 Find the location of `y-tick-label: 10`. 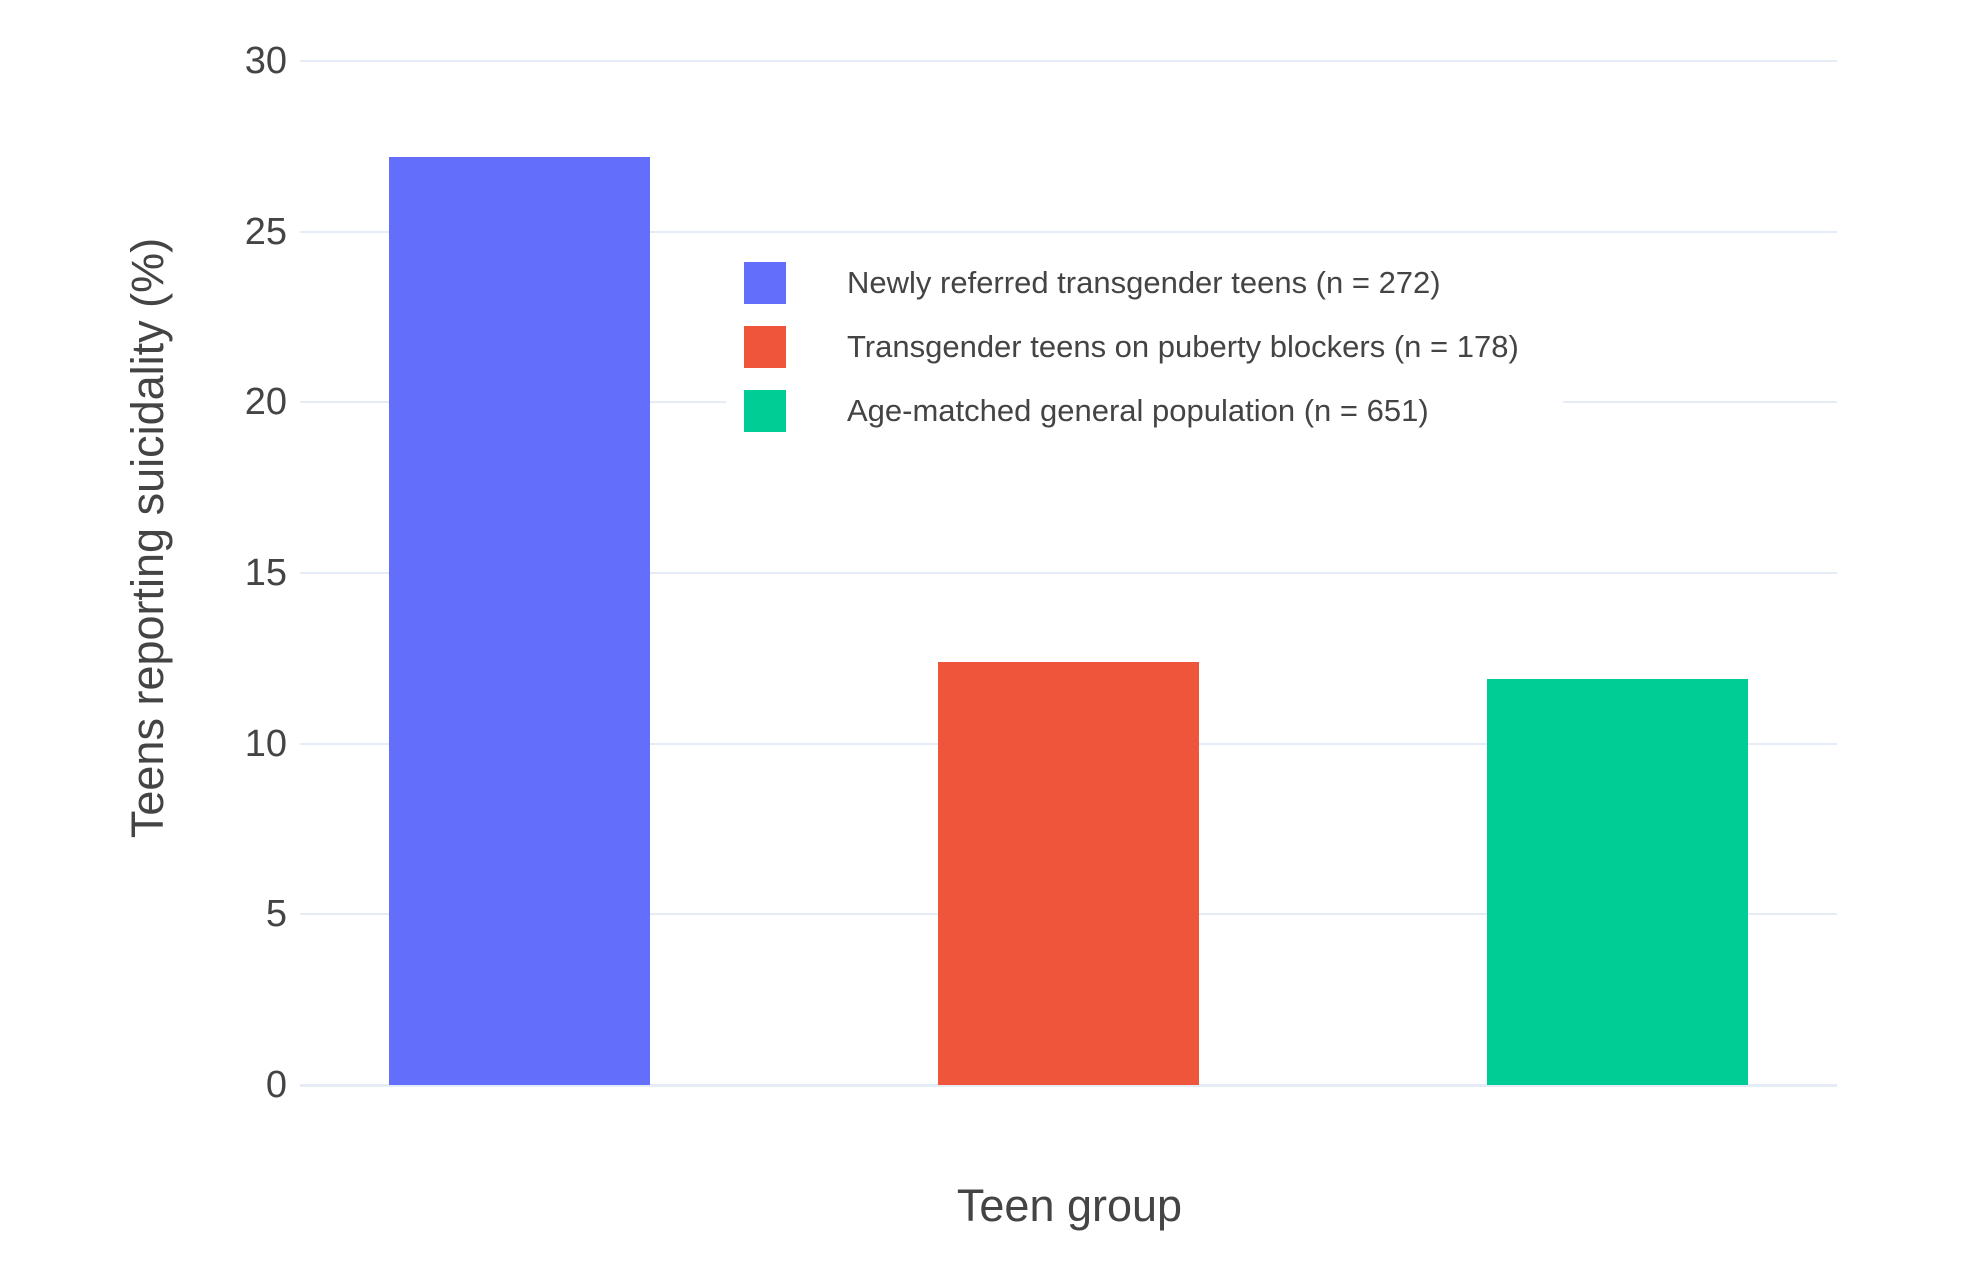

y-tick-label: 10 is located at coordinates (265, 743).